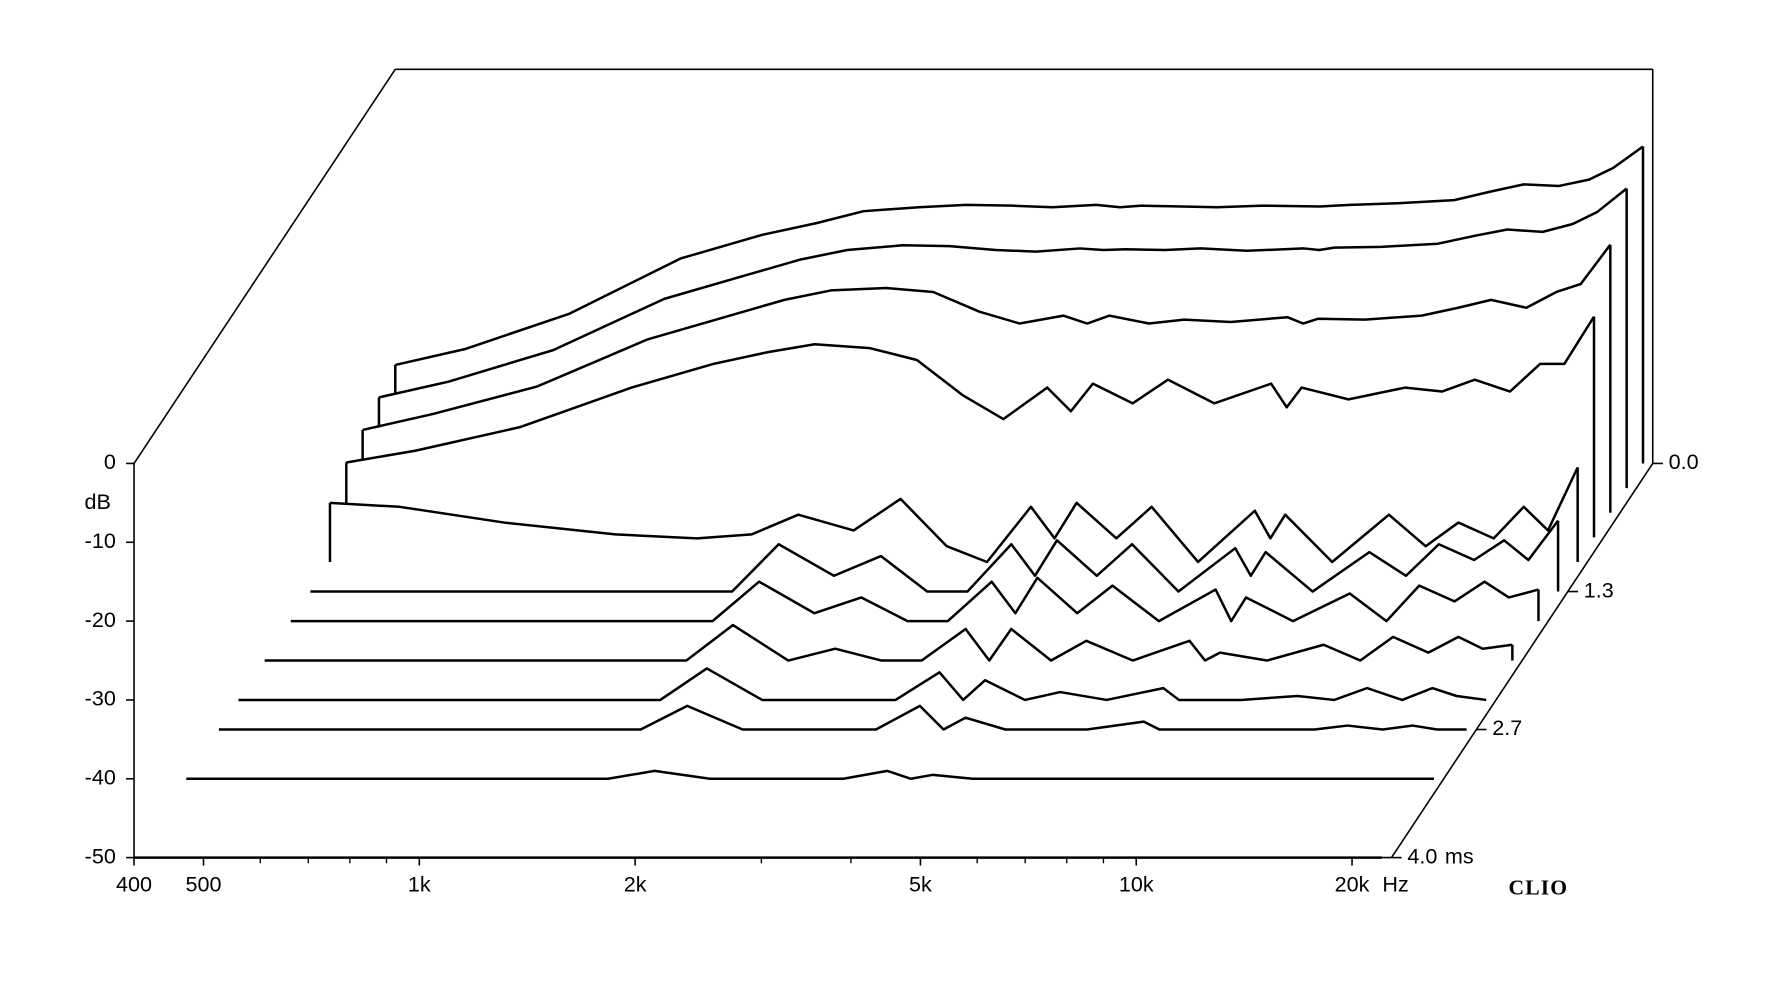  Describe the element at coordinates (1136, 884) in the screenshot. I see `x-tick-label: 10k` at that location.